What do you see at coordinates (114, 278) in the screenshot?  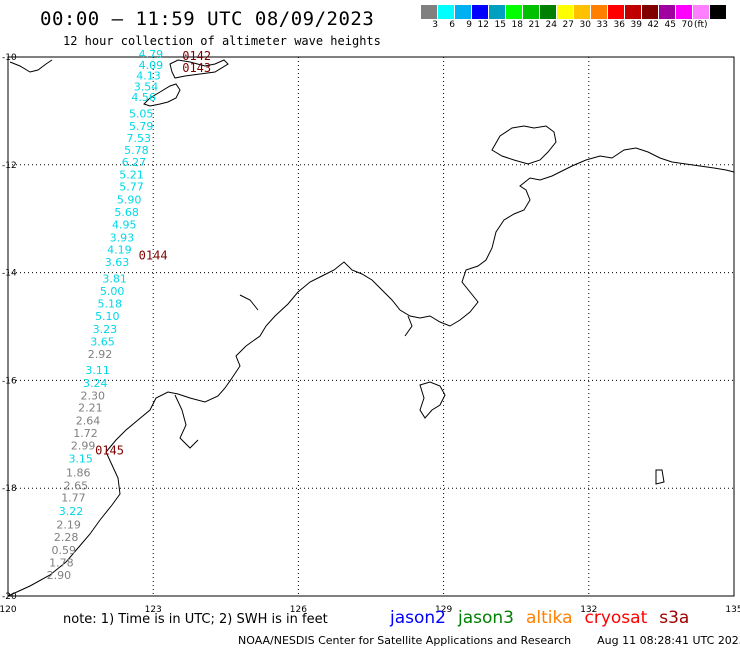 I see `wave-height-value: 3.81` at bounding box center [114, 278].